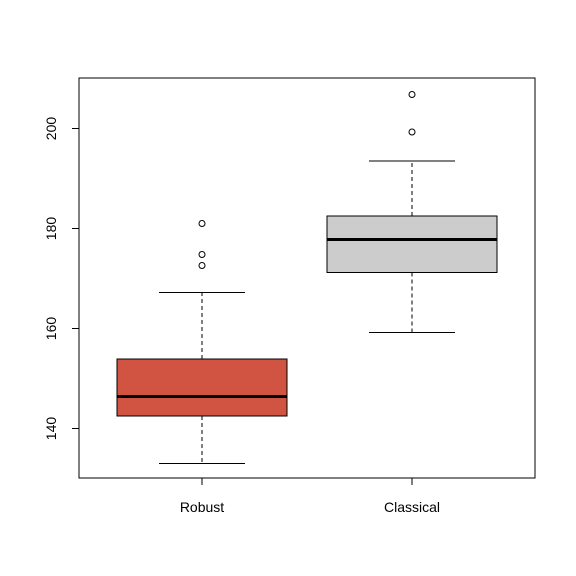 The width and height of the screenshot is (576, 576). I want to click on y-tick-label: 140, so click(51, 429).